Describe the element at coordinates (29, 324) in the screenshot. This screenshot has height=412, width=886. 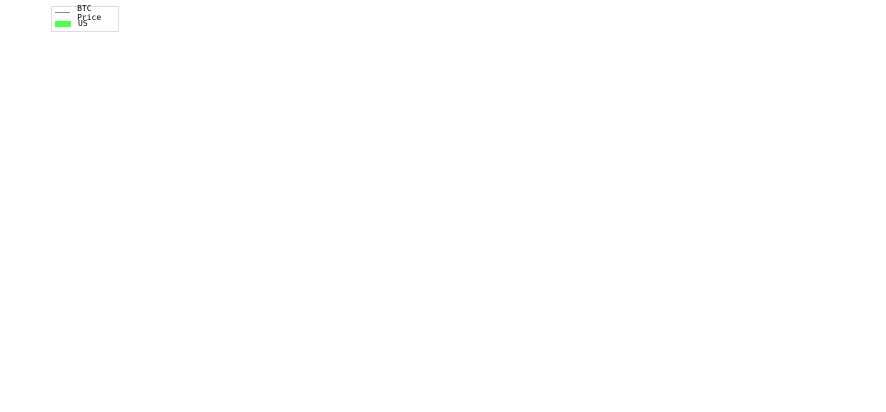
I see `y-tick-label: 20000` at that location.